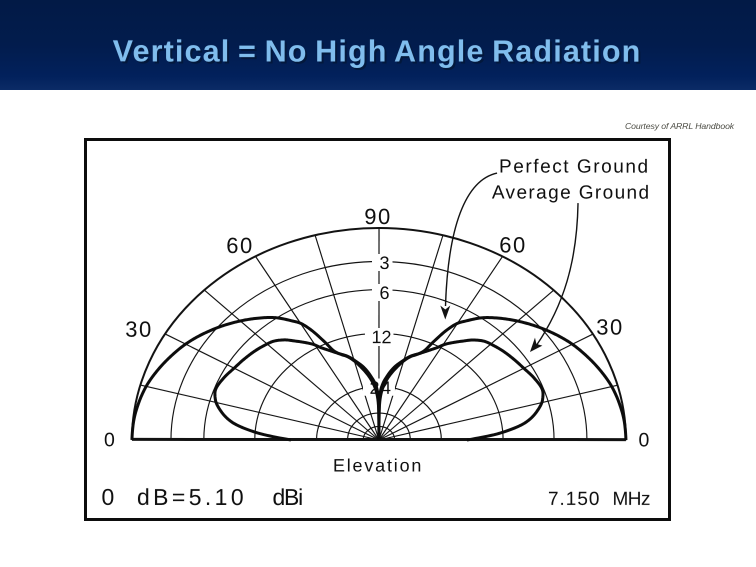  I want to click on svg-text: Perfect Ground, so click(574, 167).